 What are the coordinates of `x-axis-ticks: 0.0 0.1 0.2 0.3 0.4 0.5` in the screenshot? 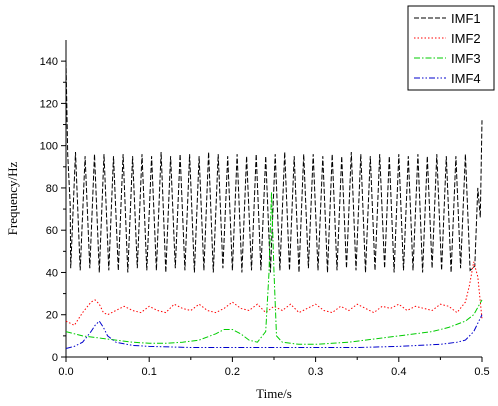 It's located at (274, 367).